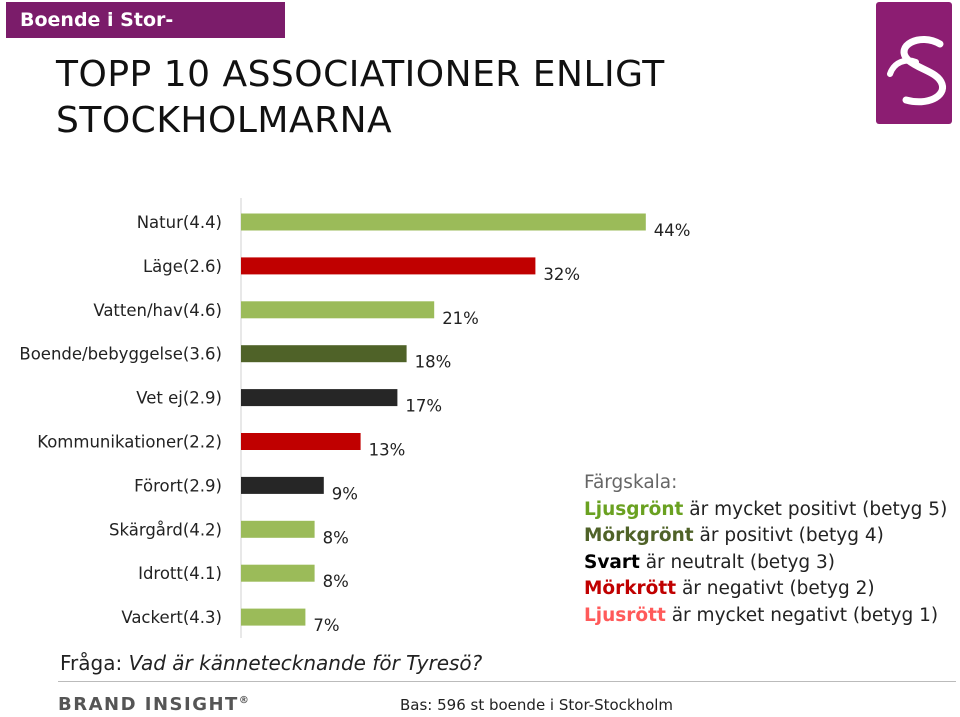 The image size is (960, 717). What do you see at coordinates (180, 573) in the screenshot?
I see `category-label: Idrott(4.1)` at bounding box center [180, 573].